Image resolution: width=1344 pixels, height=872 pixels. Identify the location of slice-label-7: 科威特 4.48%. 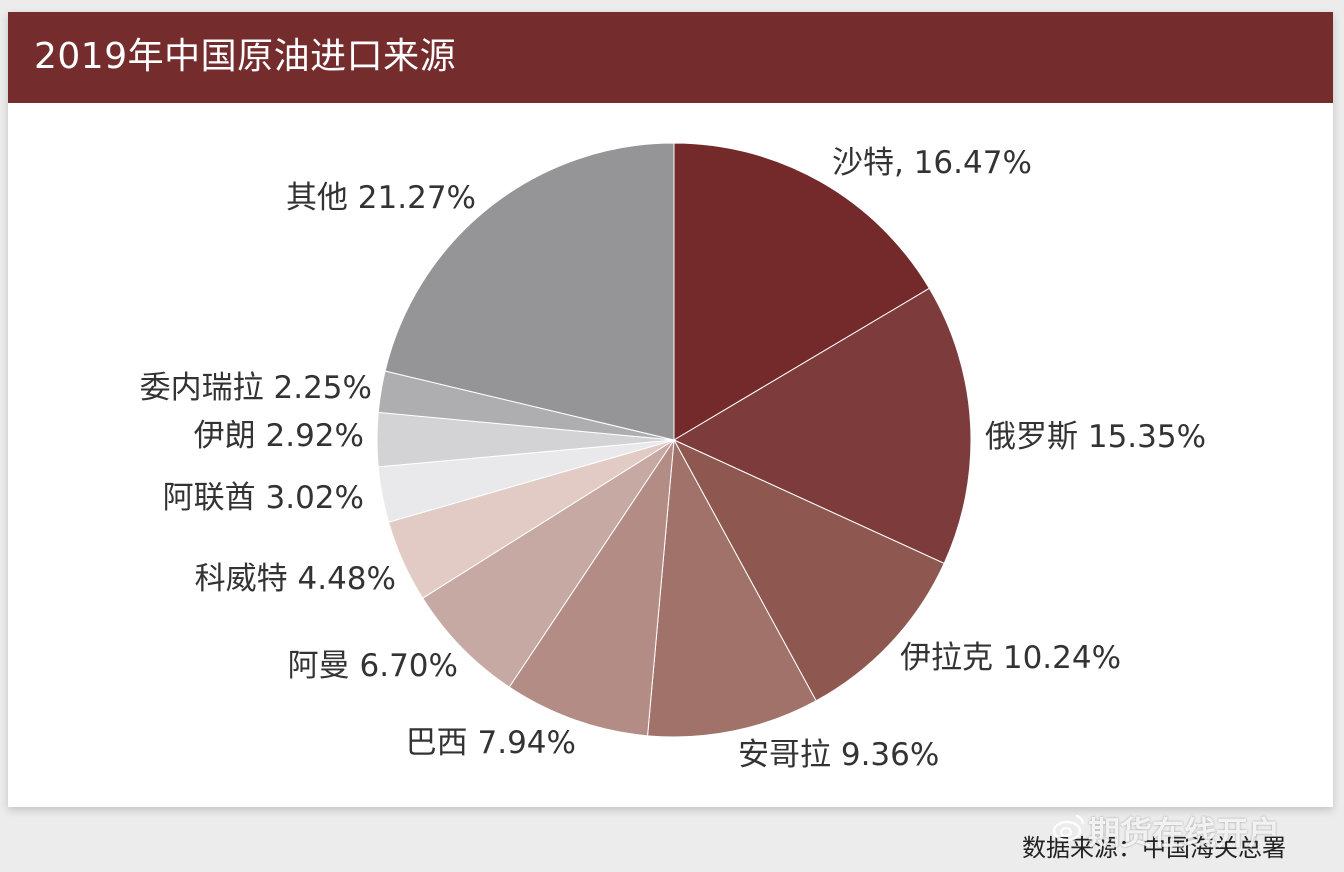
(295, 579).